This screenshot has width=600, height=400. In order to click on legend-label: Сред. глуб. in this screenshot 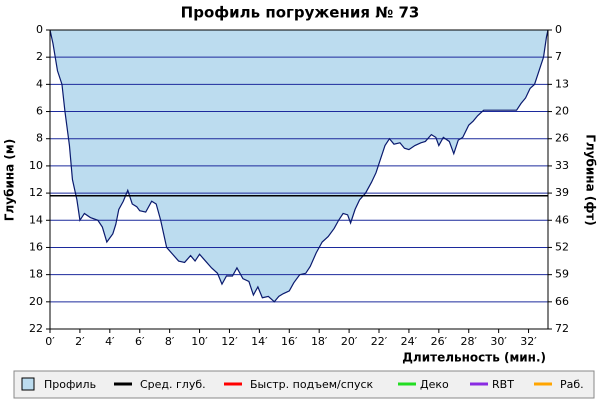, I will do `click(173, 384)`.